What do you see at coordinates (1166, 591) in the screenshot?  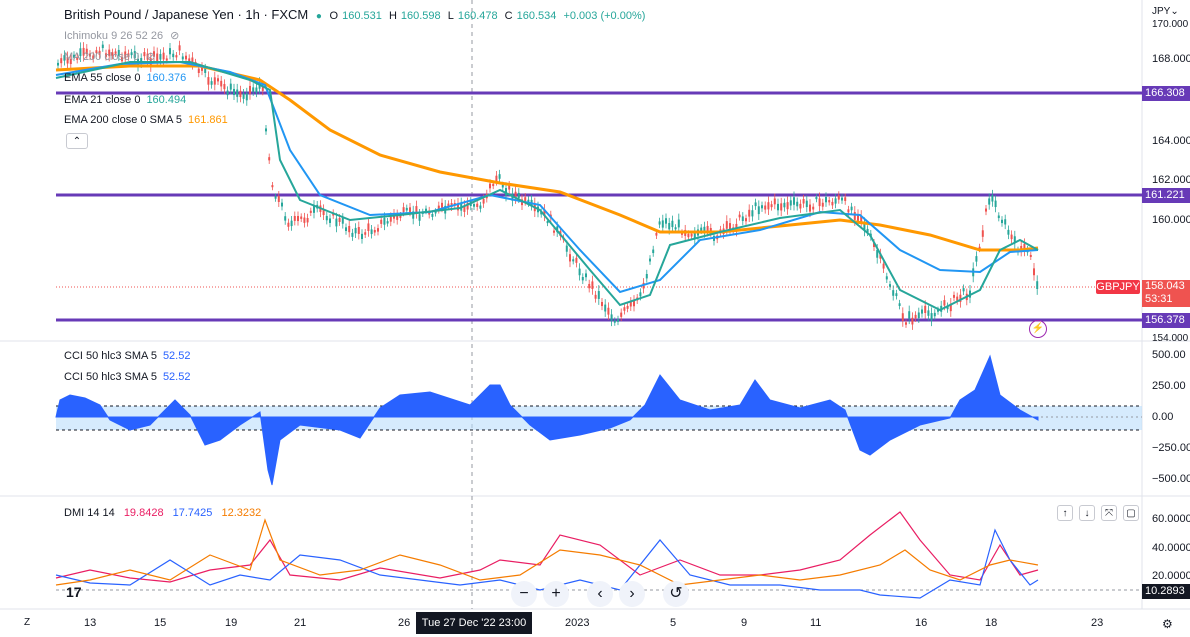 I see `dmi-last-tag: 10.2893` at bounding box center [1166, 591].